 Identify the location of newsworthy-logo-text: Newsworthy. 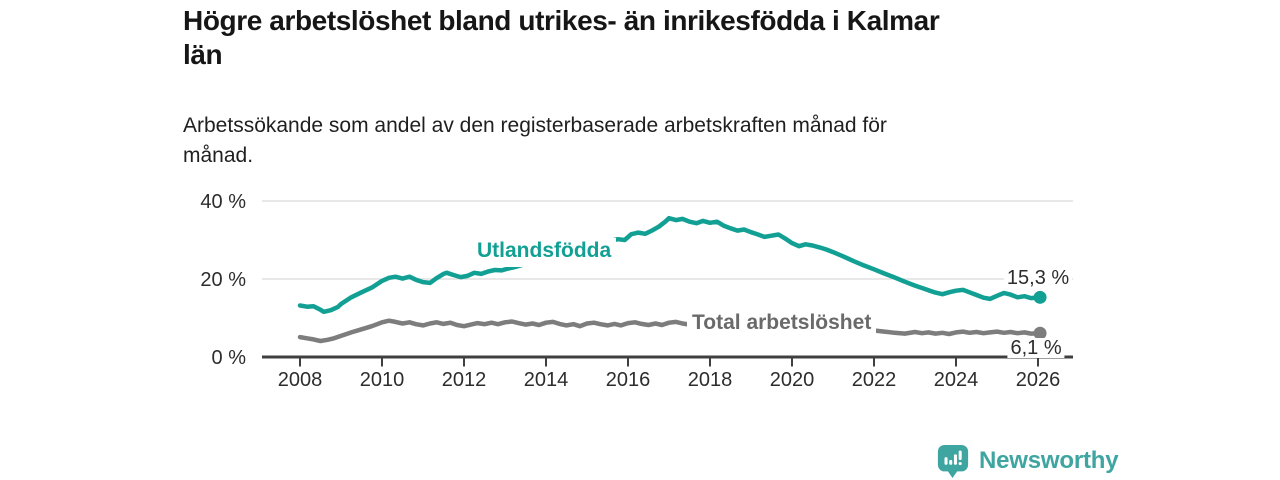
(1049, 460).